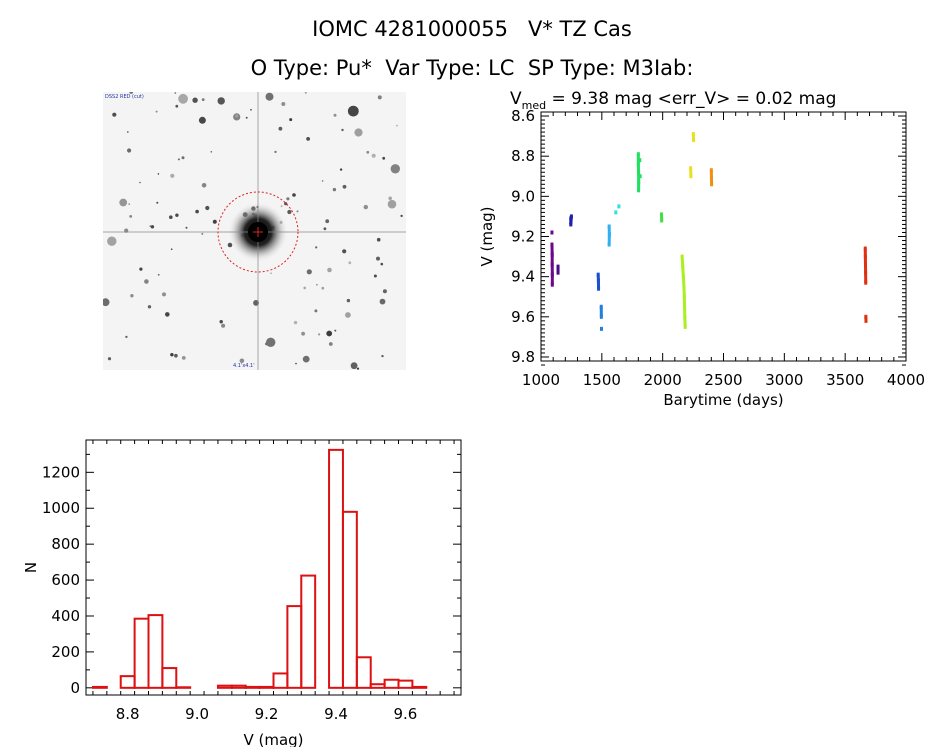 This screenshot has height=747, width=944. I want to click on sky-image, so click(254, 231).